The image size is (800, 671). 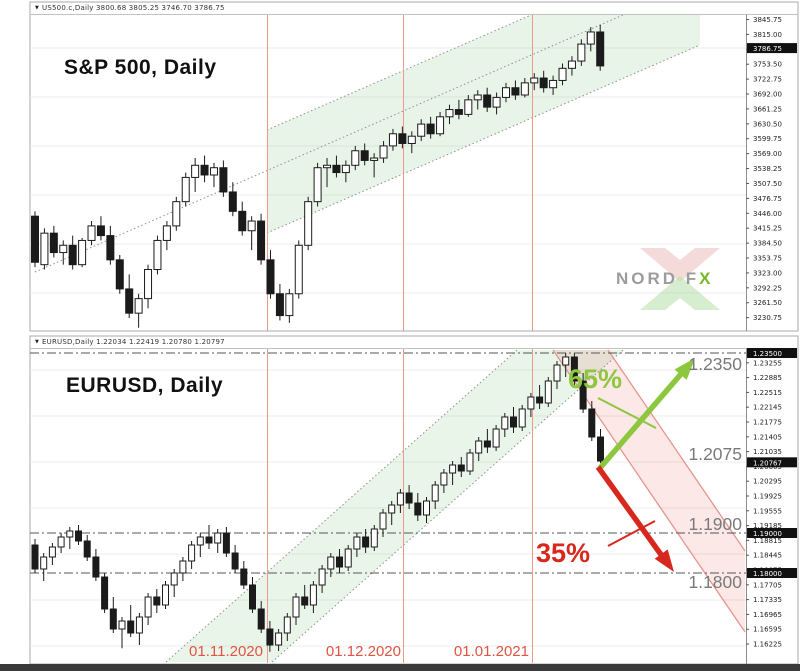 What do you see at coordinates (767, 273) in the screenshot?
I see `svg-text: 3323.00` at bounding box center [767, 273].